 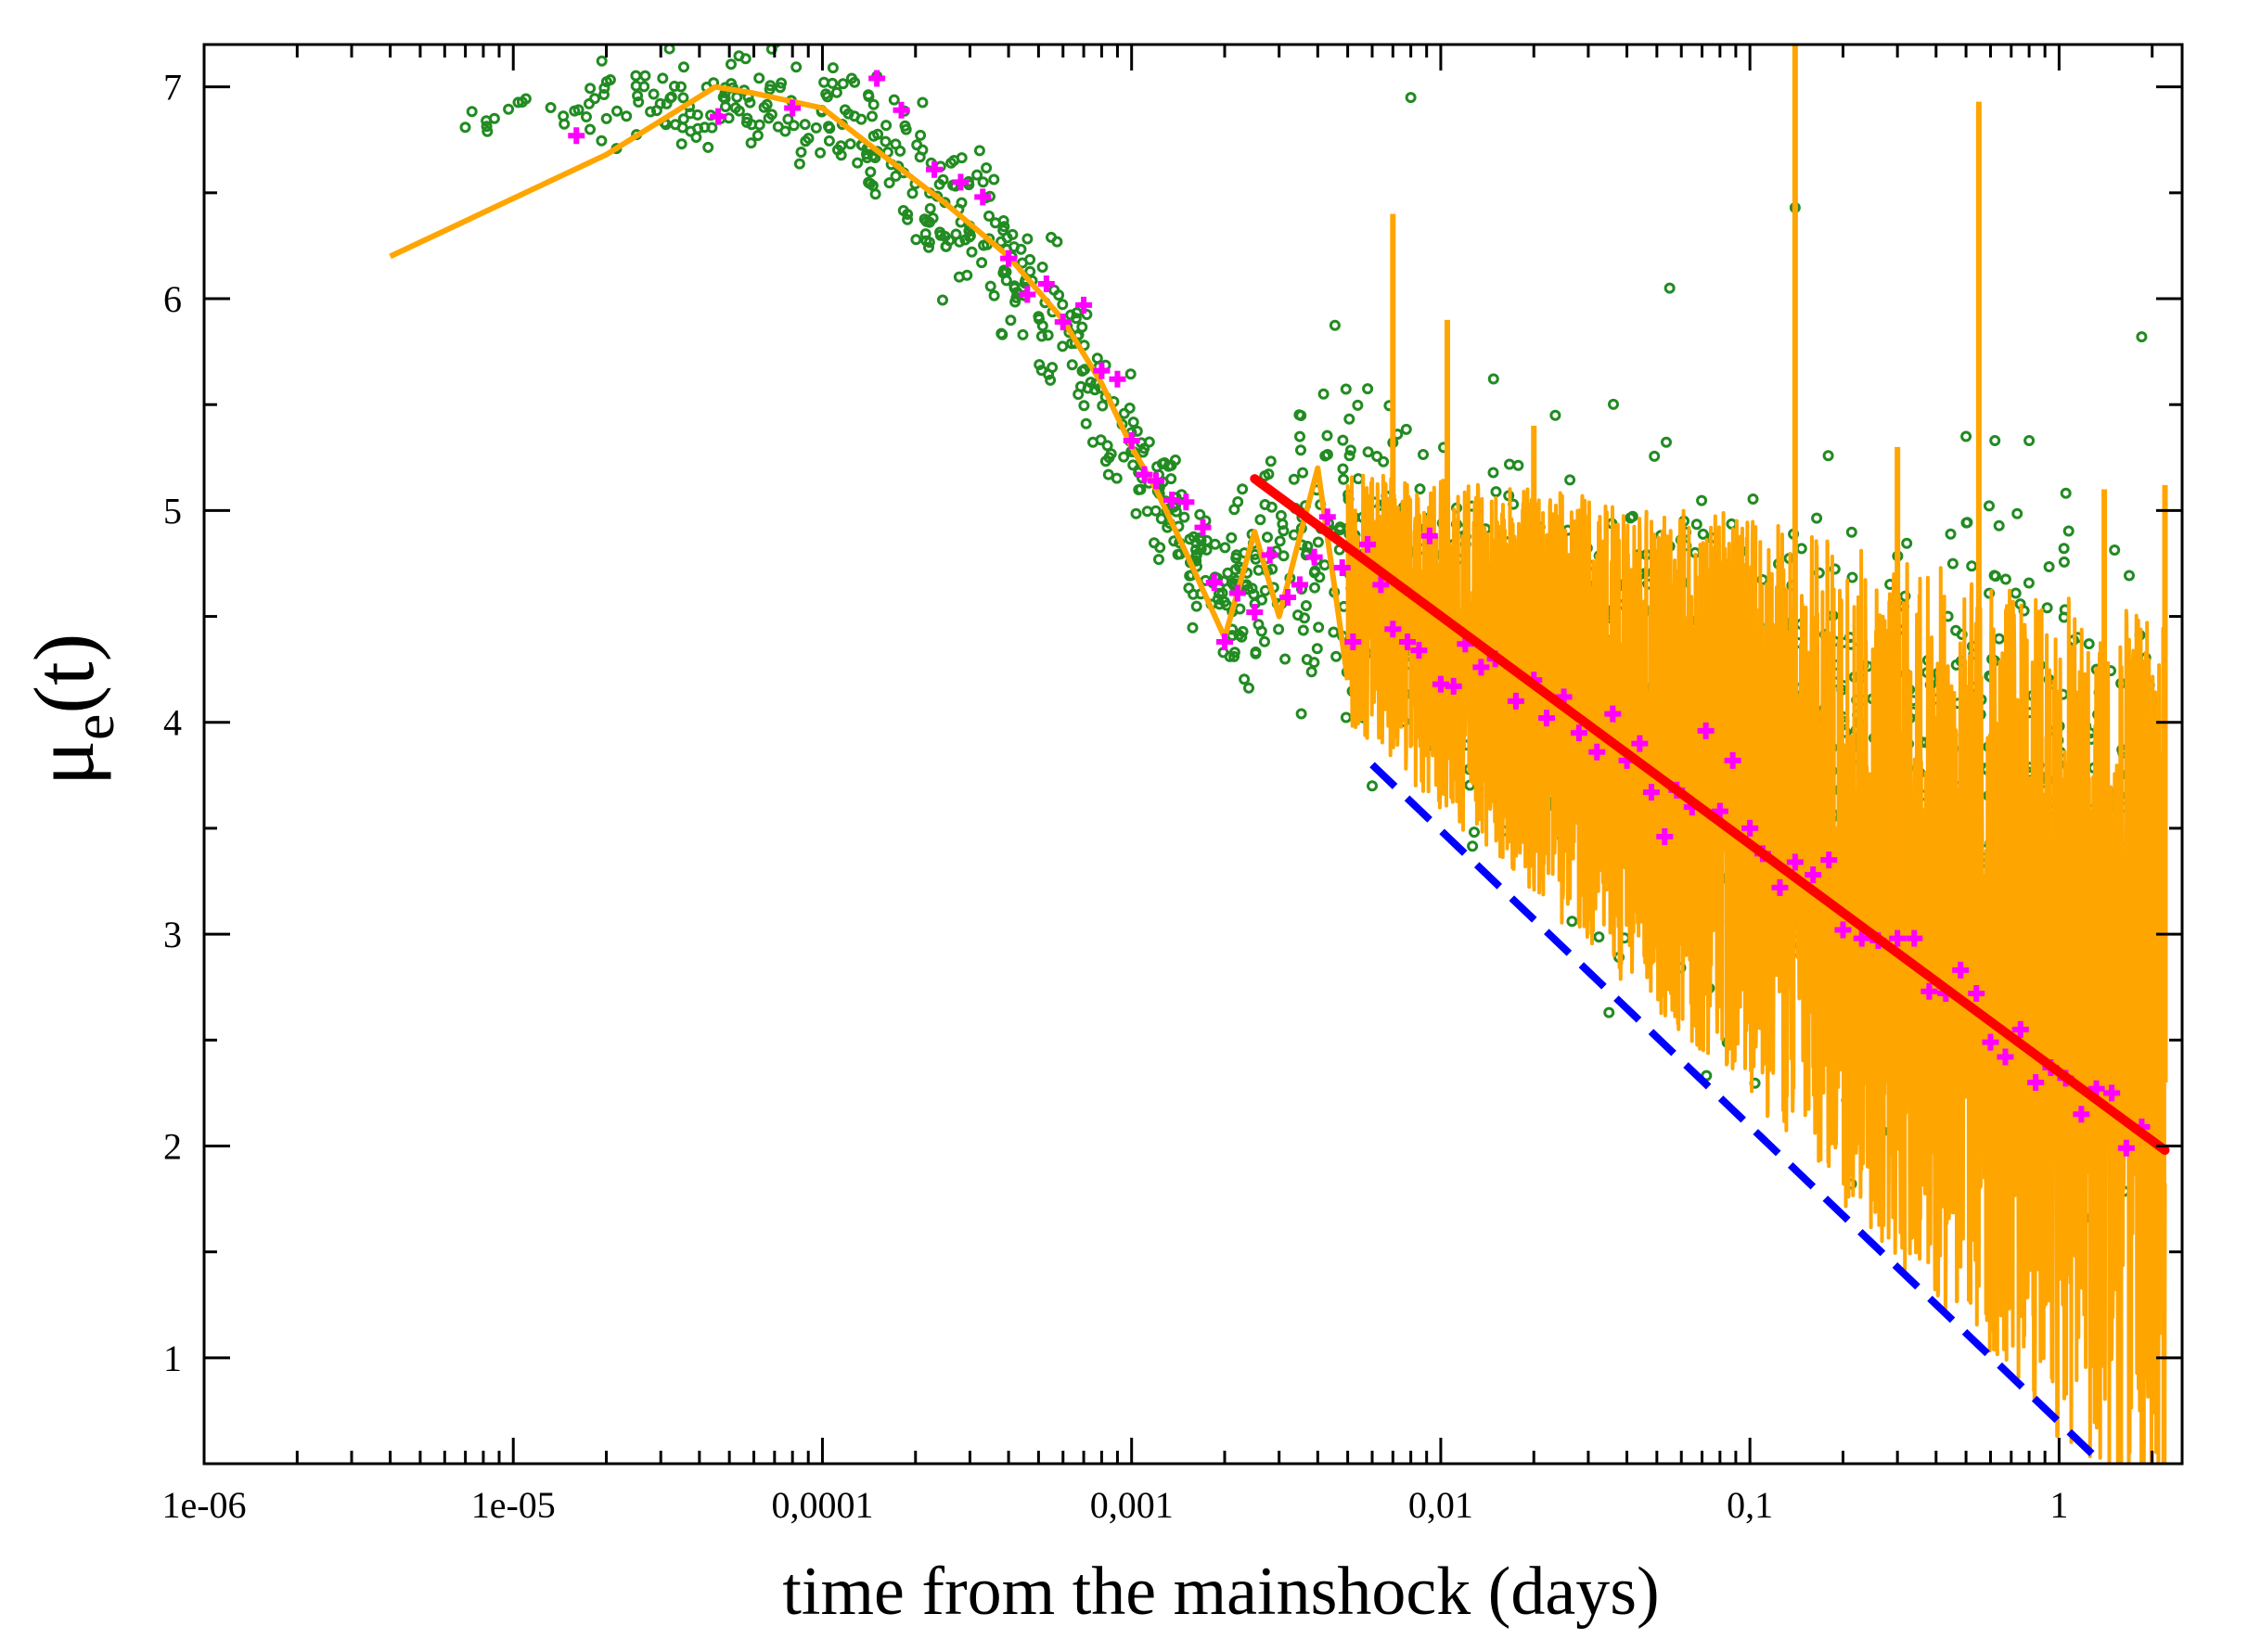 I want to click on y-tick-label: 1, so click(x=172, y=1358).